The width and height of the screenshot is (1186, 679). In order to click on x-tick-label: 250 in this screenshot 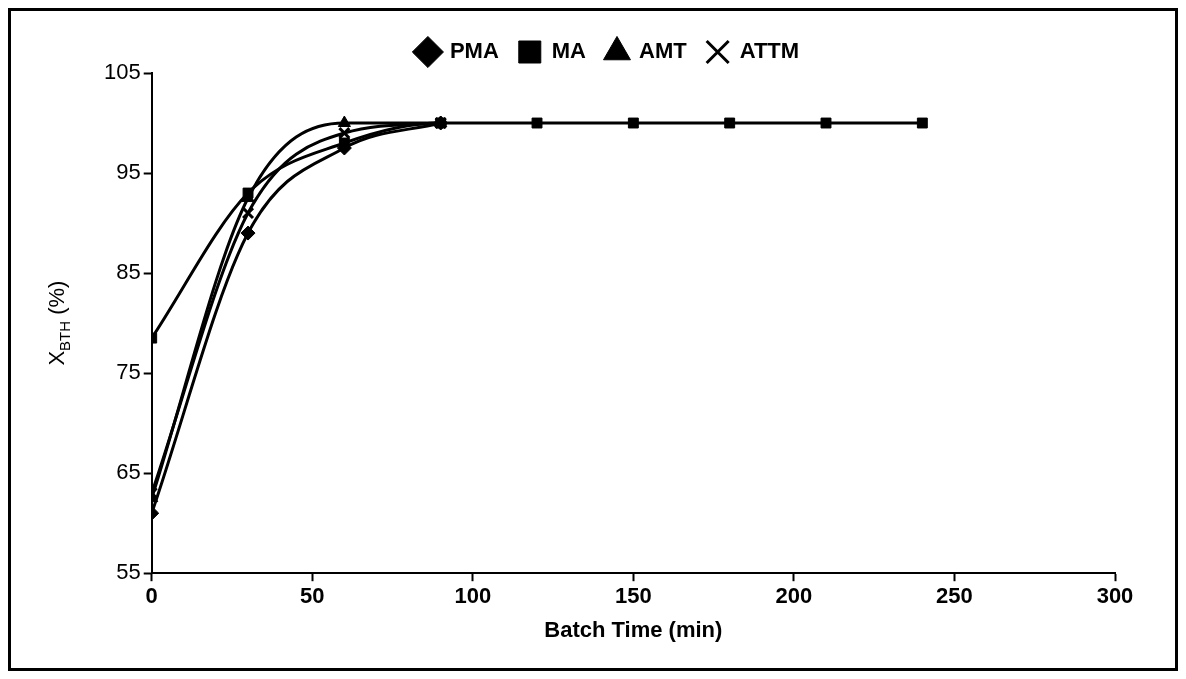, I will do `click(954, 596)`.